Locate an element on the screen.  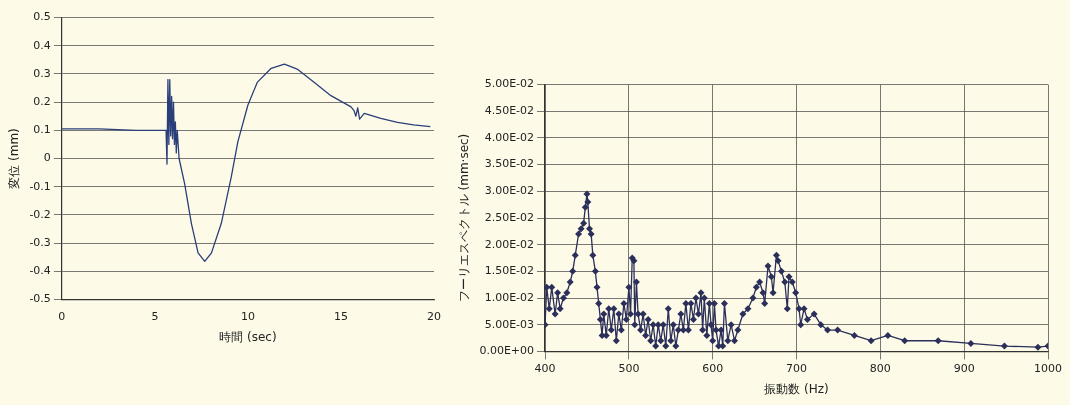
y-tick-label: -0.2 is located at coordinates (40, 214).